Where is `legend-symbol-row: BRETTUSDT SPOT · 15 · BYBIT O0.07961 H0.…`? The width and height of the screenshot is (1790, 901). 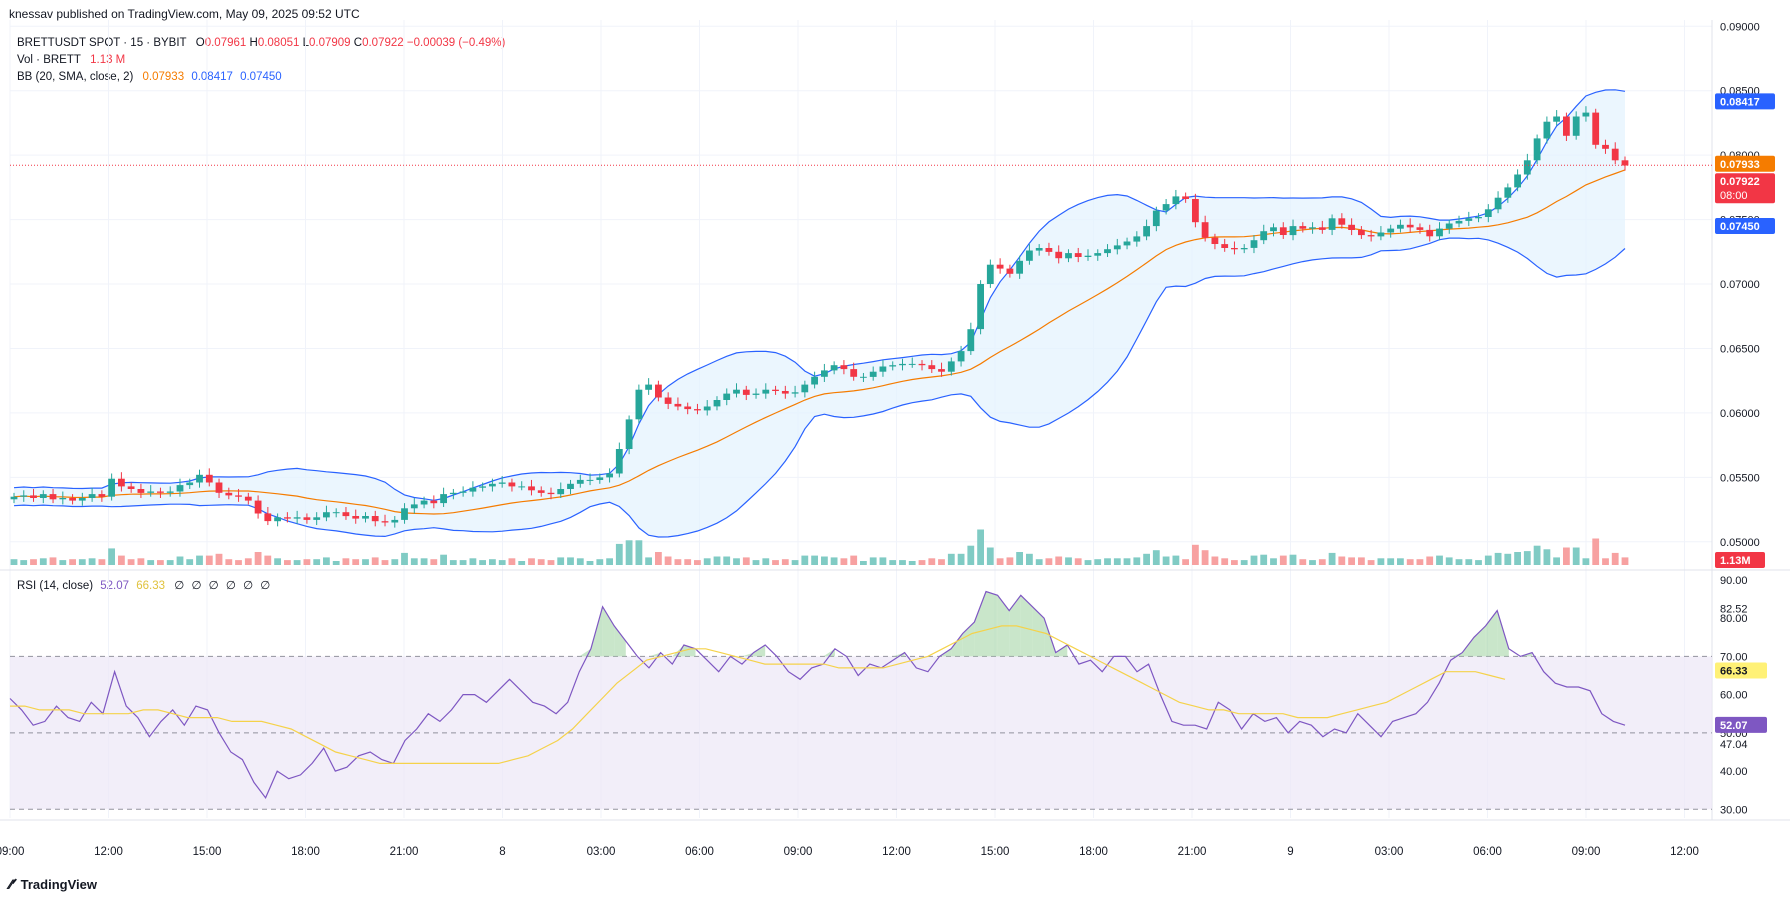
legend-symbol-row: BRETTUSDT SPOT · 15 · BYBIT O0.07961 H0.… is located at coordinates (261, 43).